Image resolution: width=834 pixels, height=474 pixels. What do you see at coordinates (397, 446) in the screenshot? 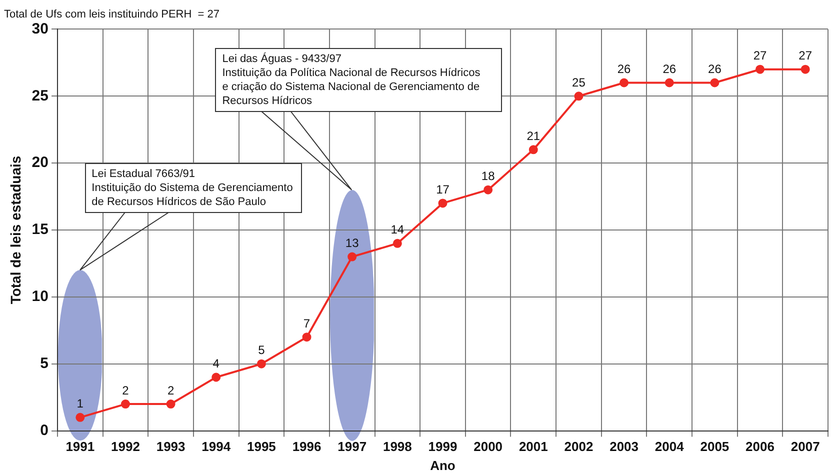
I see `x-tick-label: 1998` at bounding box center [397, 446].